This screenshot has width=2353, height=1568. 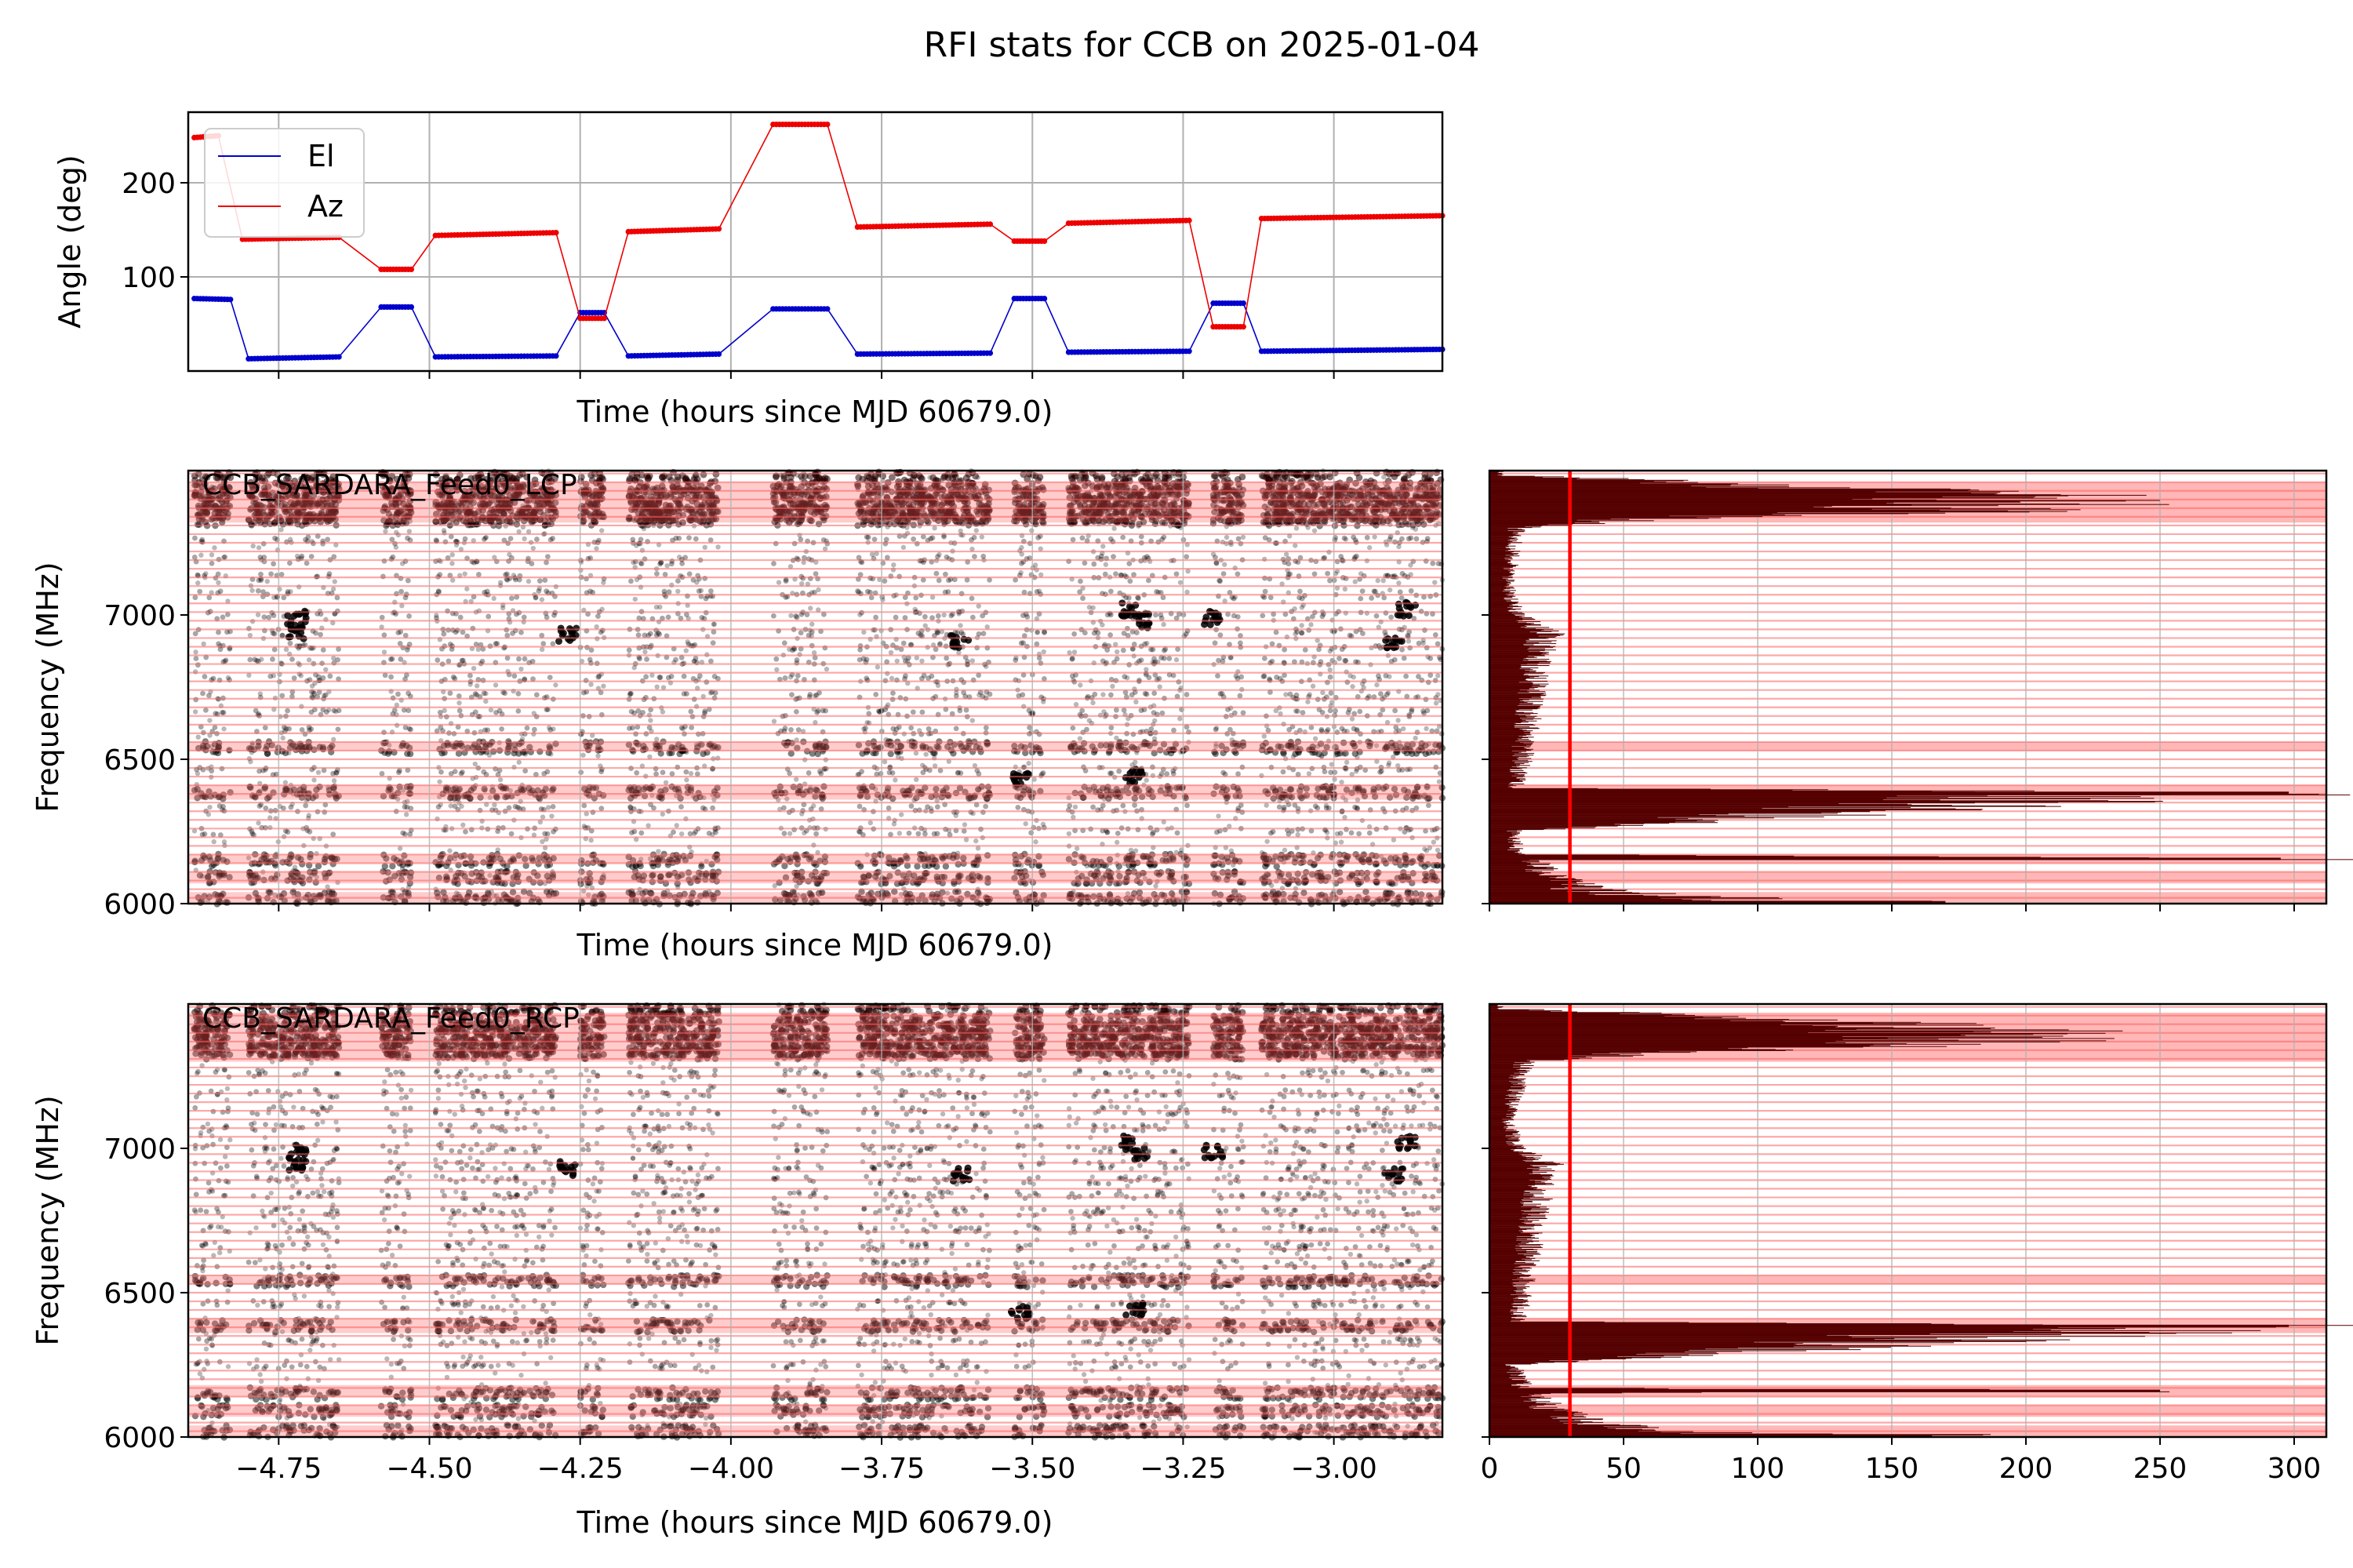 What do you see at coordinates (818, 328) in the screenshot?
I see `pointing-line-el` at bounding box center [818, 328].